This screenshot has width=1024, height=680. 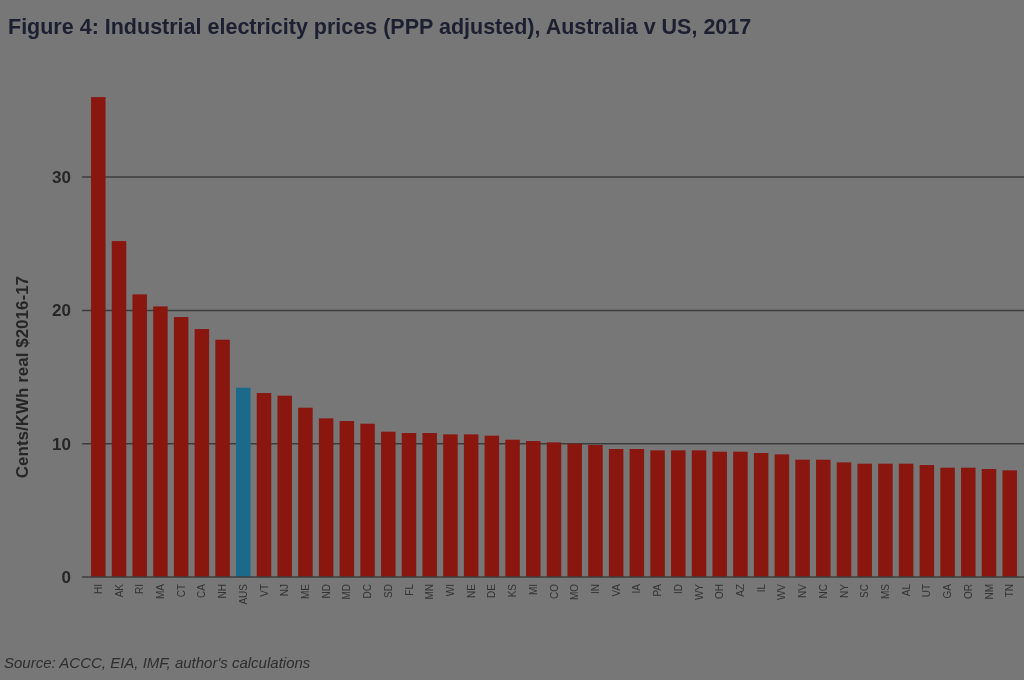 What do you see at coordinates (347, 592) in the screenshot?
I see `x-tick-label: MD` at bounding box center [347, 592].